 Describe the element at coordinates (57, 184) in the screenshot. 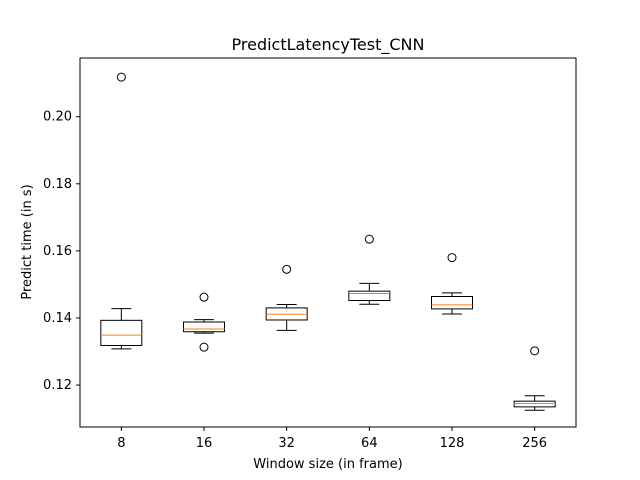

I see `y-tick-label: 0.18` at that location.